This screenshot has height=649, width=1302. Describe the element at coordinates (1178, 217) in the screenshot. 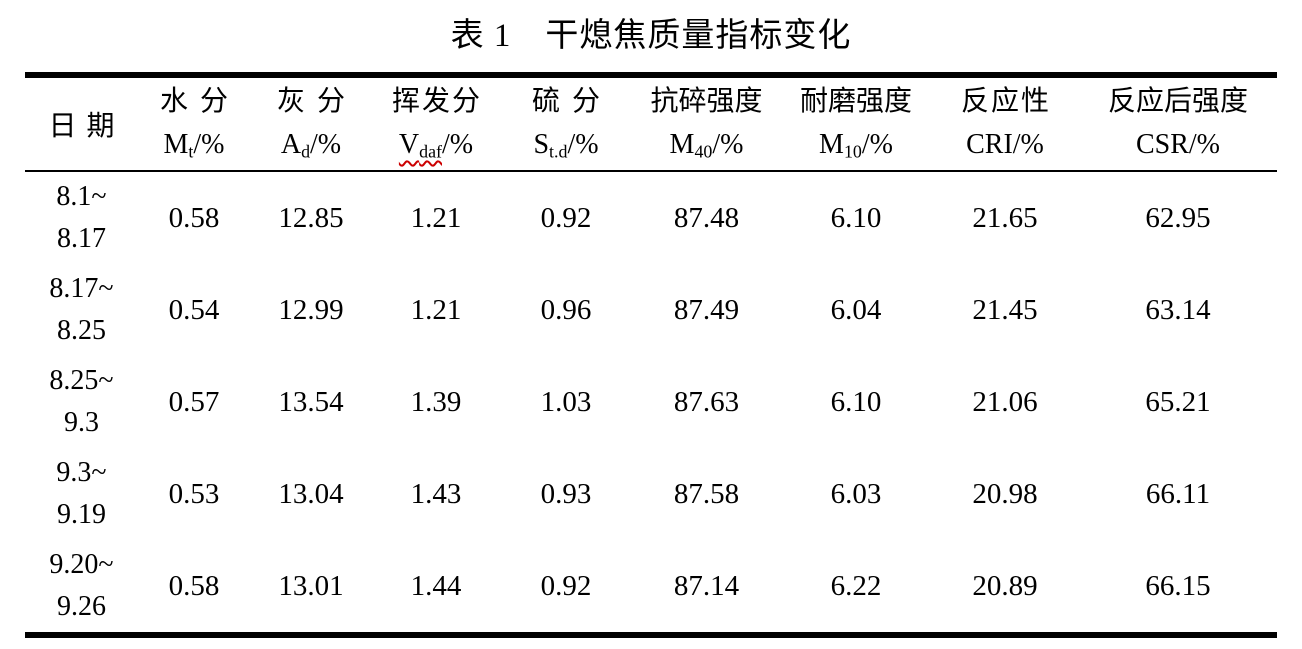

I see `value-cell: 62.95` at that location.